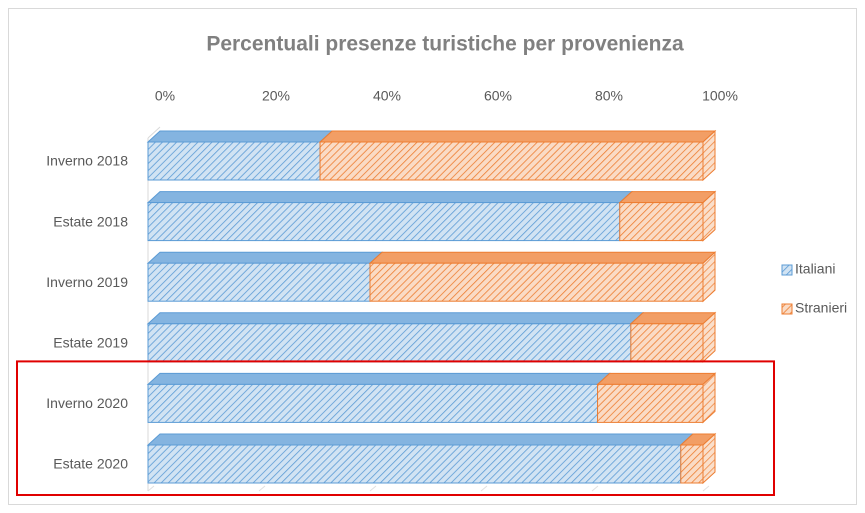 The image size is (865, 513). What do you see at coordinates (90, 464) in the screenshot?
I see `y-tick-label: Estate 2020` at bounding box center [90, 464].